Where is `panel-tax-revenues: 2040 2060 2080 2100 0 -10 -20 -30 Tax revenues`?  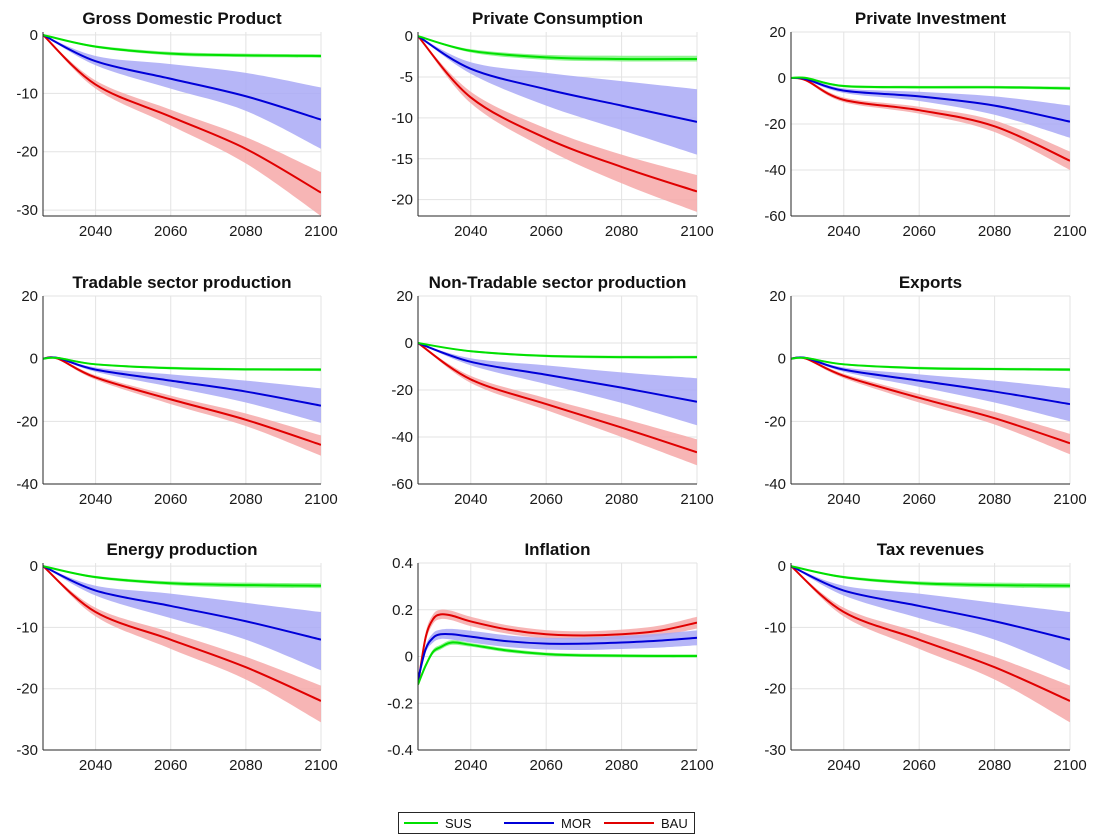 panel-tax-revenues: 2040 2060 2080 2100 0 -10 -20 -30 Tax revenues is located at coordinates (925, 657).